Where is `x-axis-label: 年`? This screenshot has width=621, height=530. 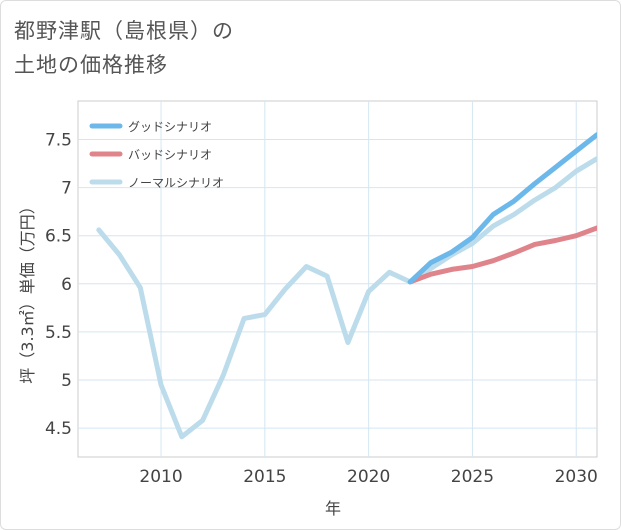 x-axis-label: 年 is located at coordinates (333, 508).